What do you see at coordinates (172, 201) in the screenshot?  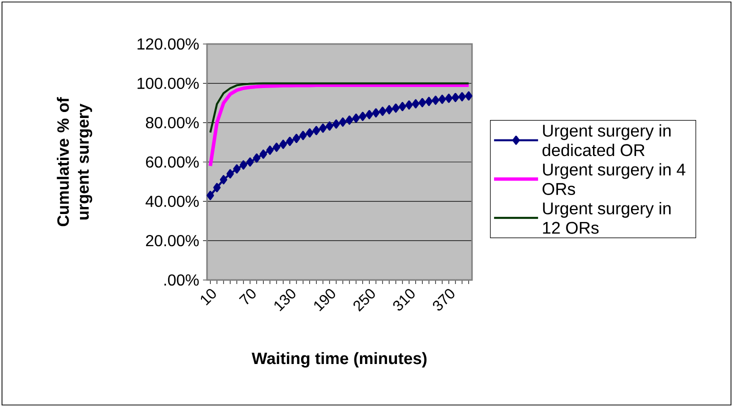 I see `y-tick-label: 40.00%` at bounding box center [172, 201].